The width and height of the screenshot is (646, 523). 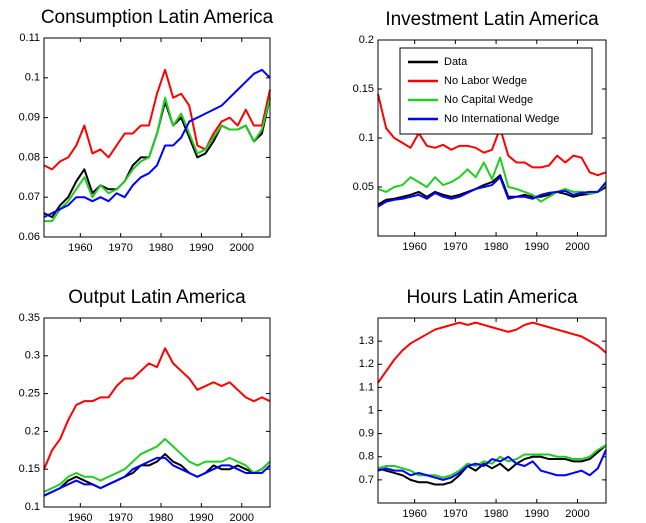 I want to click on legend-label: No Capital Wedge, so click(x=488, y=100).